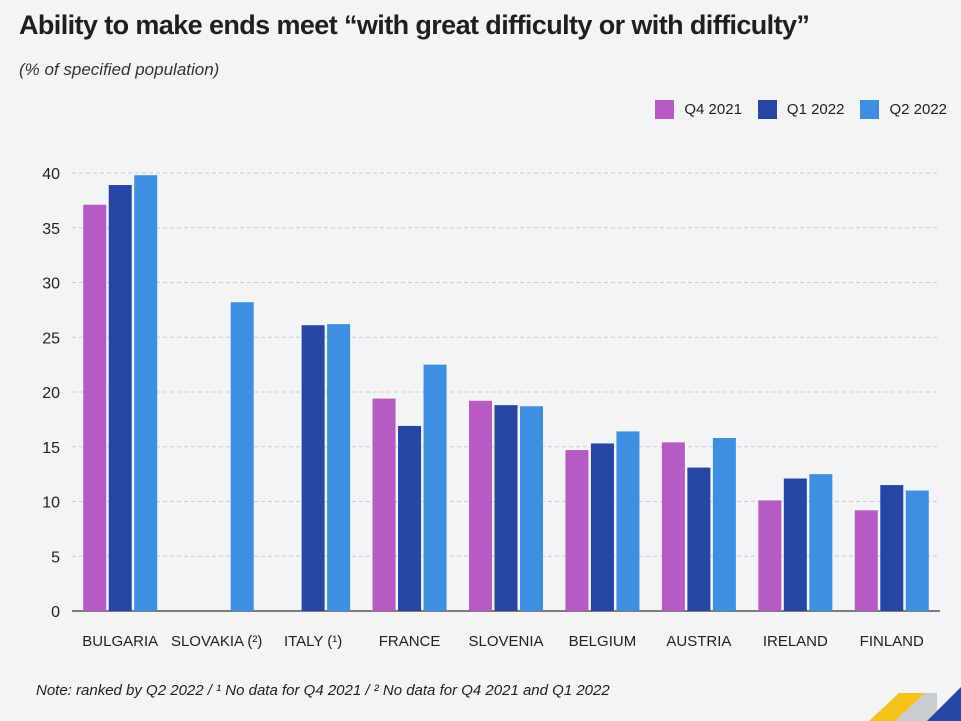 This screenshot has width=961, height=721. I want to click on x-tick-label: SLOVAKIA (²), so click(216, 641).